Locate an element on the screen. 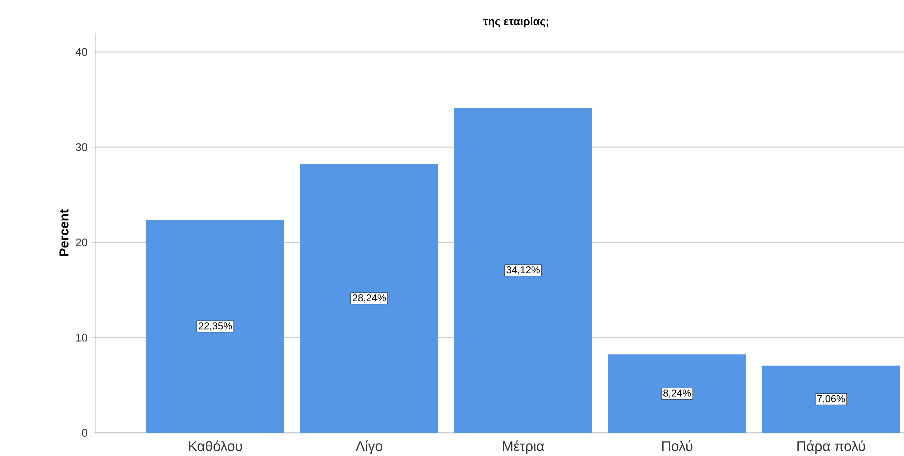 This screenshot has width=904, height=456. y-tick-label: 30 is located at coordinates (82, 148).